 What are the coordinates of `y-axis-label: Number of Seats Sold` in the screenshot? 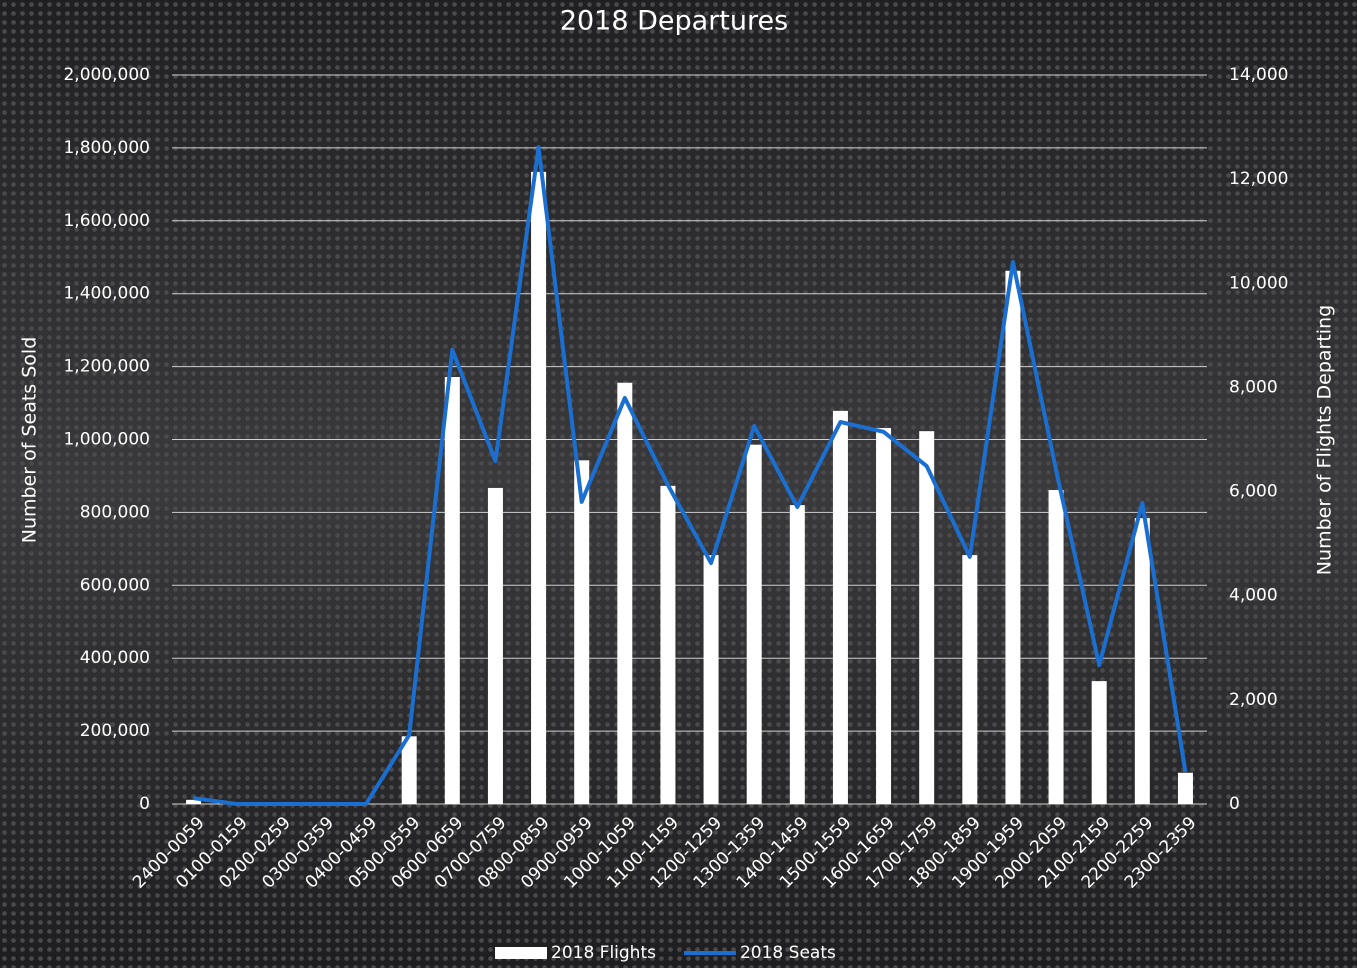 It's located at (30, 440).